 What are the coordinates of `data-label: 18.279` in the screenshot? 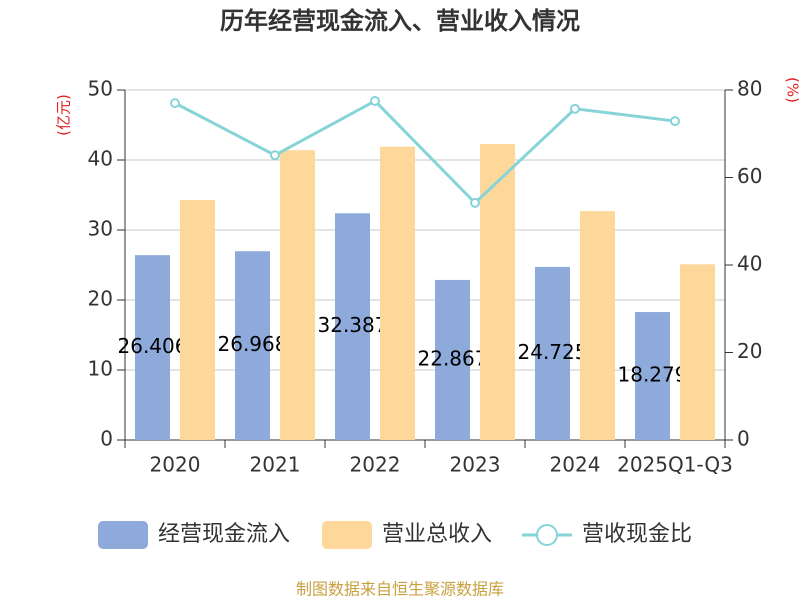 It's located at (653, 375).